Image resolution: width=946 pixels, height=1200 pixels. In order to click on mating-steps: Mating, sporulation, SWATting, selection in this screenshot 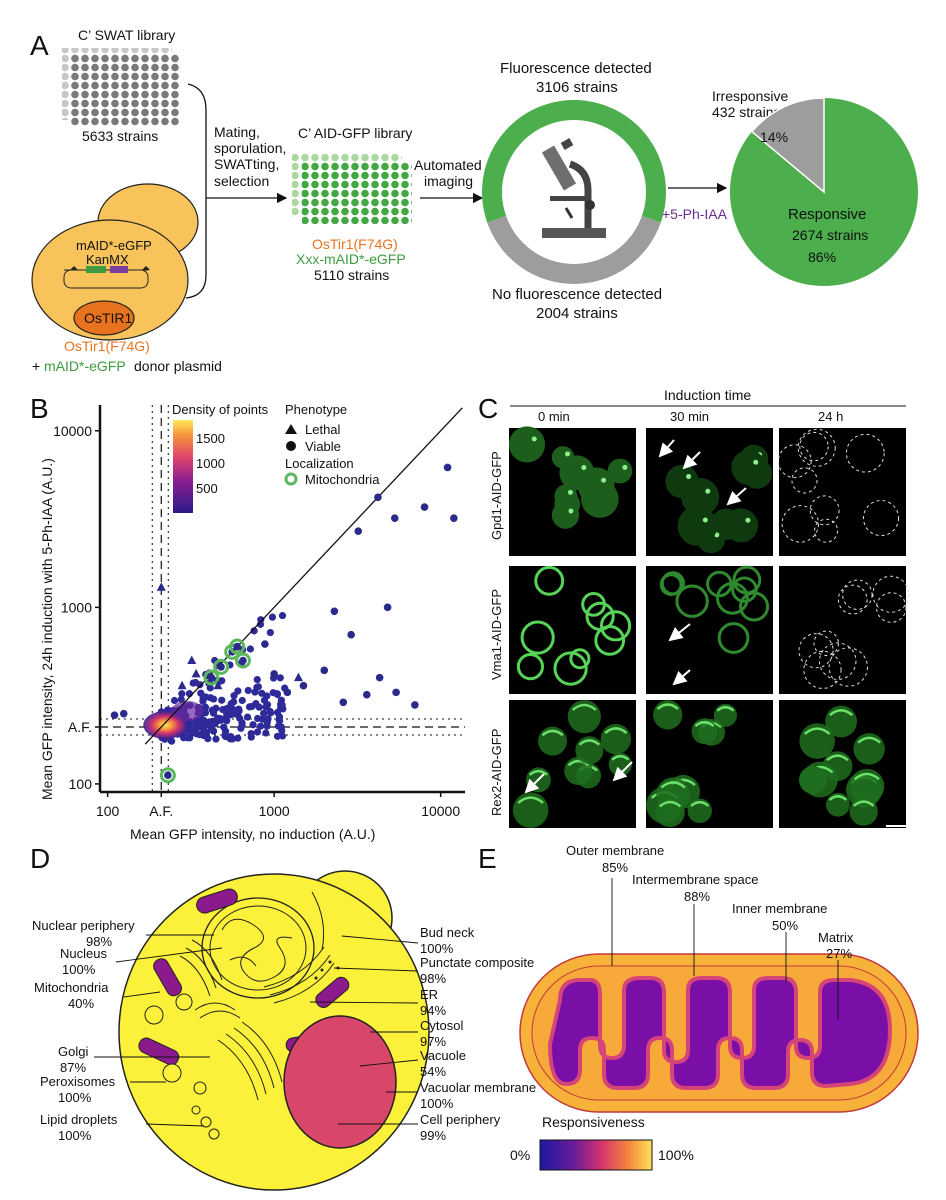, I will do `click(250, 156)`.